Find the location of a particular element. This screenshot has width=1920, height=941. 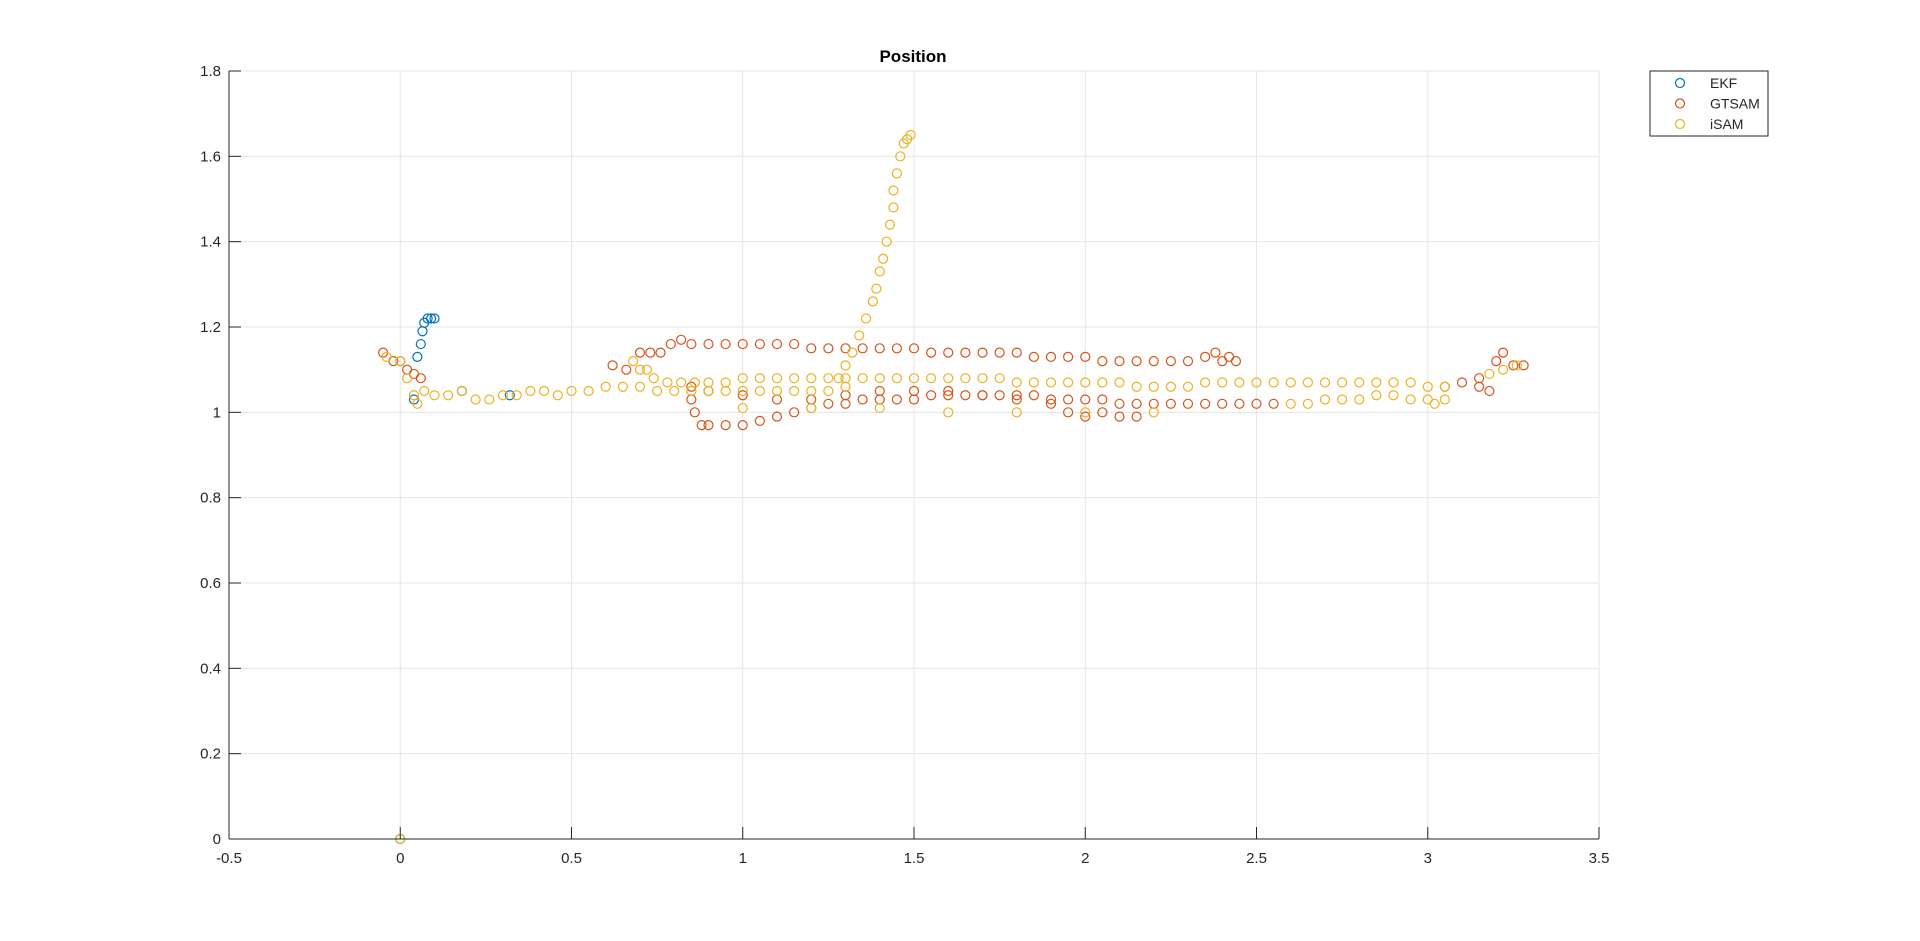

legend-entry-label: EKF is located at coordinates (1723, 83).